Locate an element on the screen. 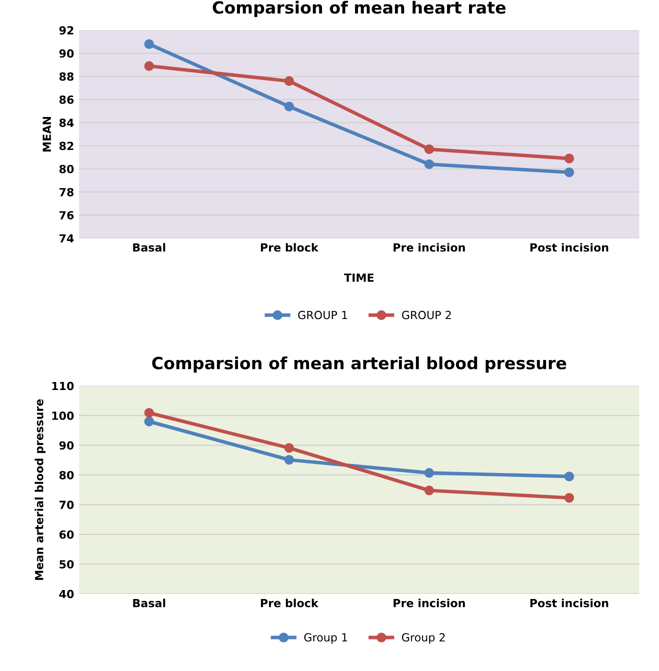  legend-label: Group 1 is located at coordinates (326, 638).